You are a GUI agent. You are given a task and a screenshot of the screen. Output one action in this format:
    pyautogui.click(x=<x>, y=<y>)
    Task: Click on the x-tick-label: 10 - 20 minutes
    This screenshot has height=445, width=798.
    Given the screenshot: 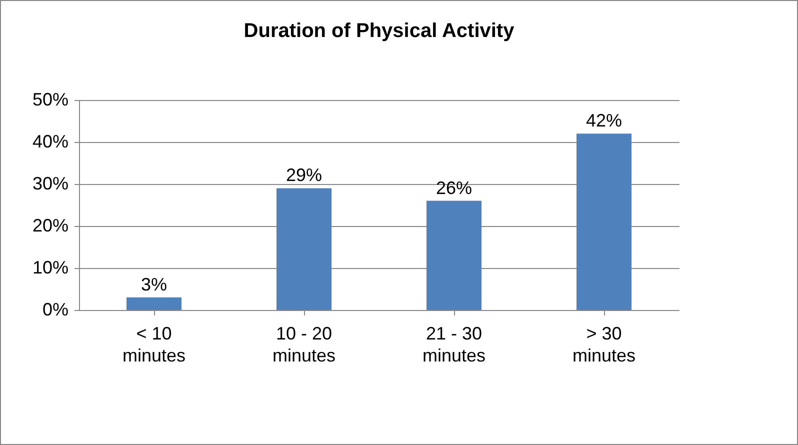 What is the action you would take?
    pyautogui.click(x=304, y=345)
    